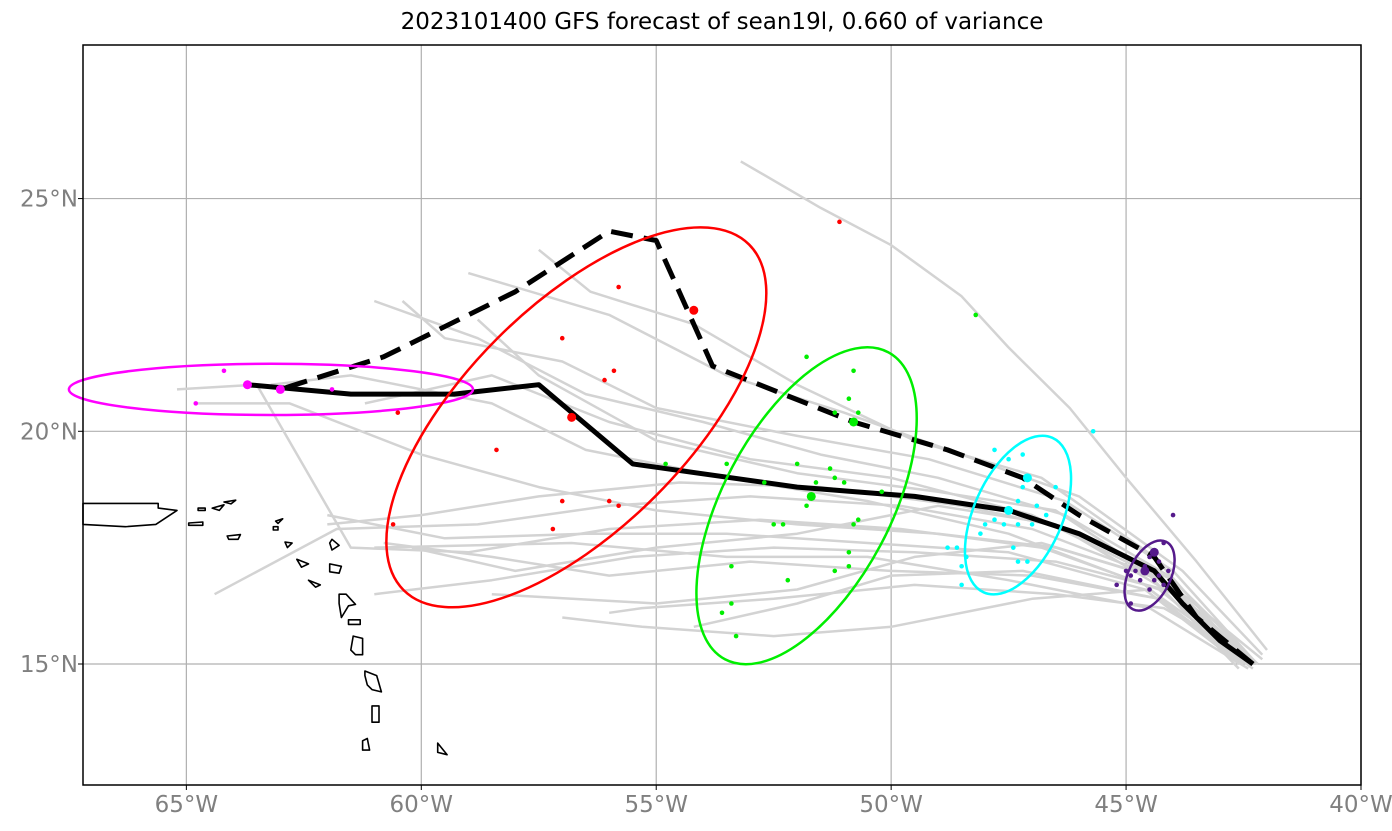 This screenshot has height=831, width=1392. I want to click on lon-tick-label: 45°W, so click(1126, 805).